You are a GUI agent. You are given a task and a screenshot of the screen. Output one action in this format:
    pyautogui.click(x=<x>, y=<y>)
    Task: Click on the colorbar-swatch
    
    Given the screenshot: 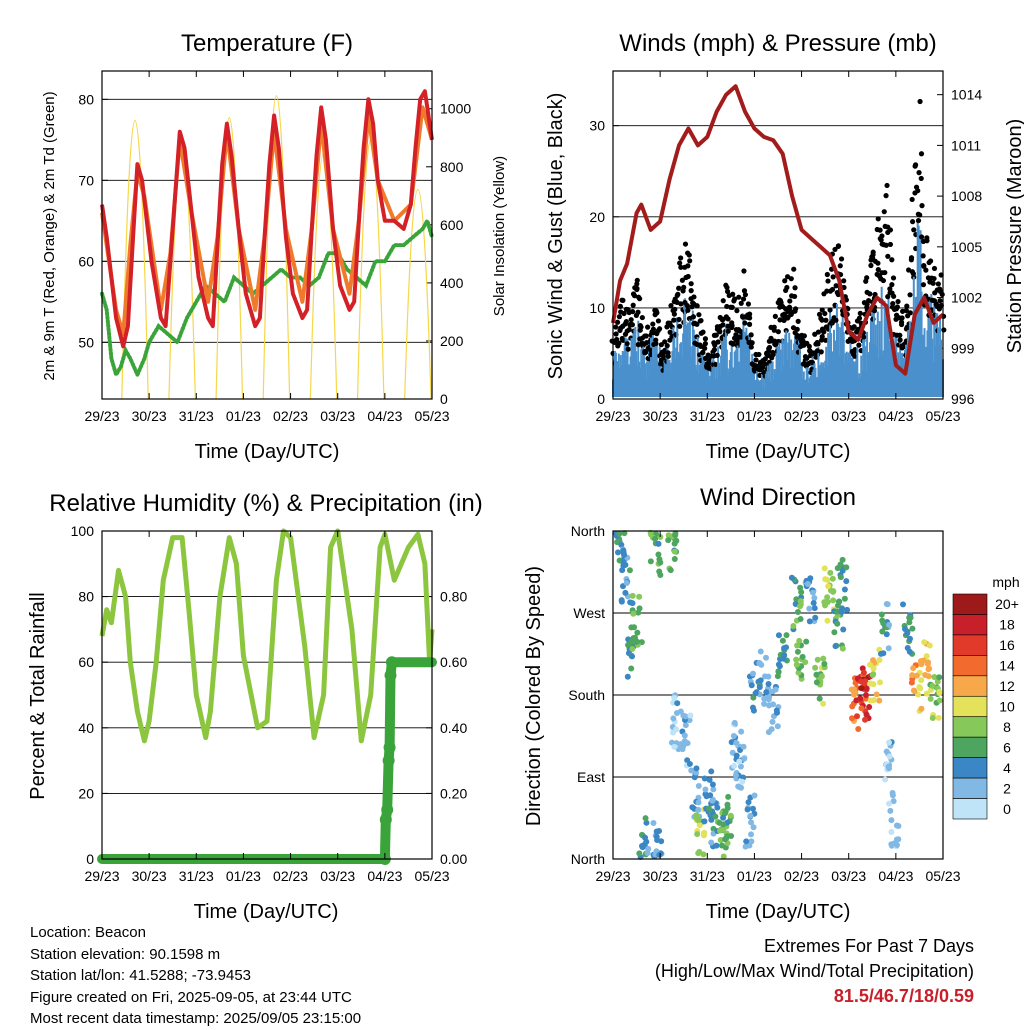 What is the action you would take?
    pyautogui.click(x=970, y=809)
    